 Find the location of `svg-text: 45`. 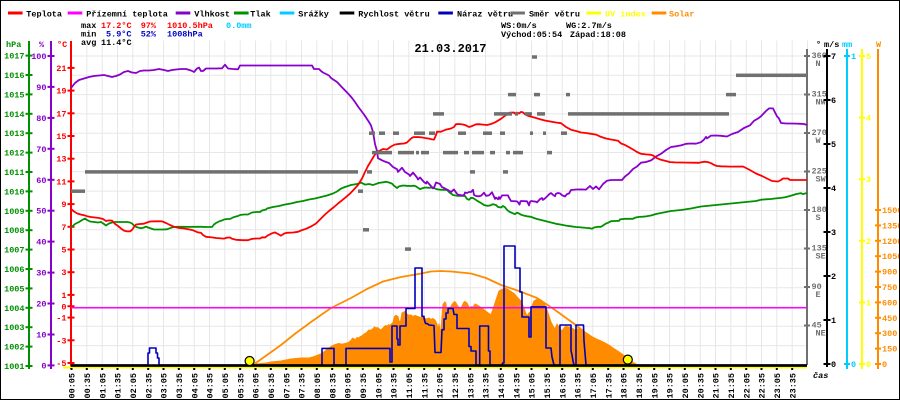

svg-text: 45 is located at coordinates (817, 325).